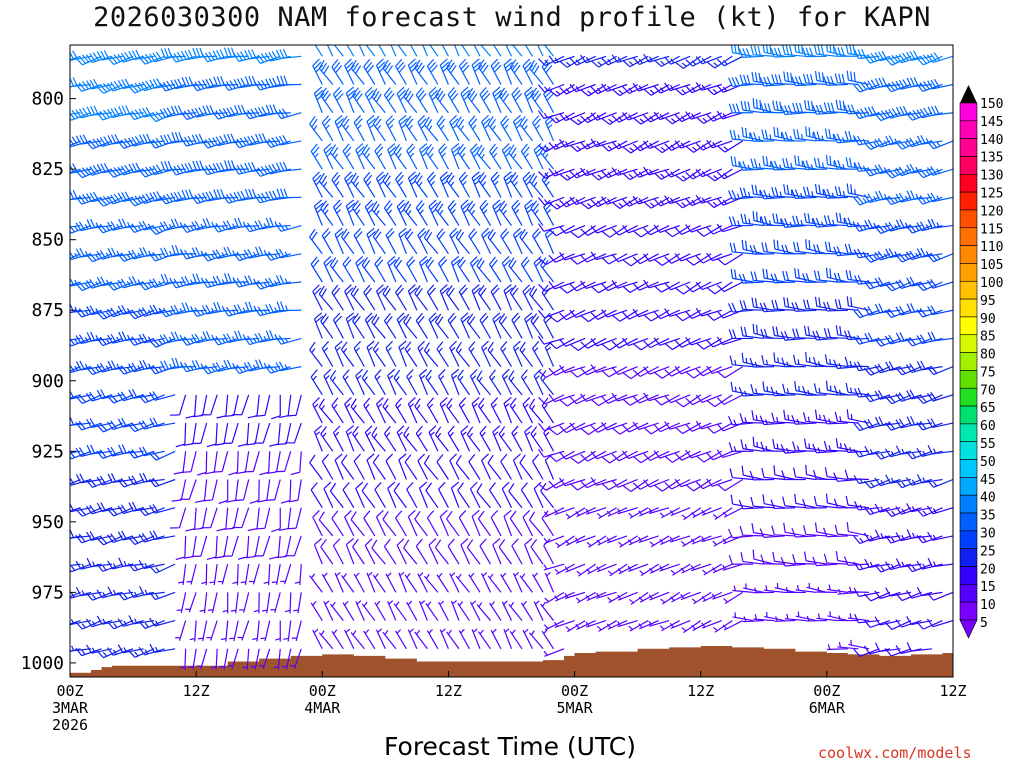 Image resolution: width=1024 pixels, height=768 pixels. What do you see at coordinates (968, 343) in the screenshot?
I see `colorbar-cell` at bounding box center [968, 343].